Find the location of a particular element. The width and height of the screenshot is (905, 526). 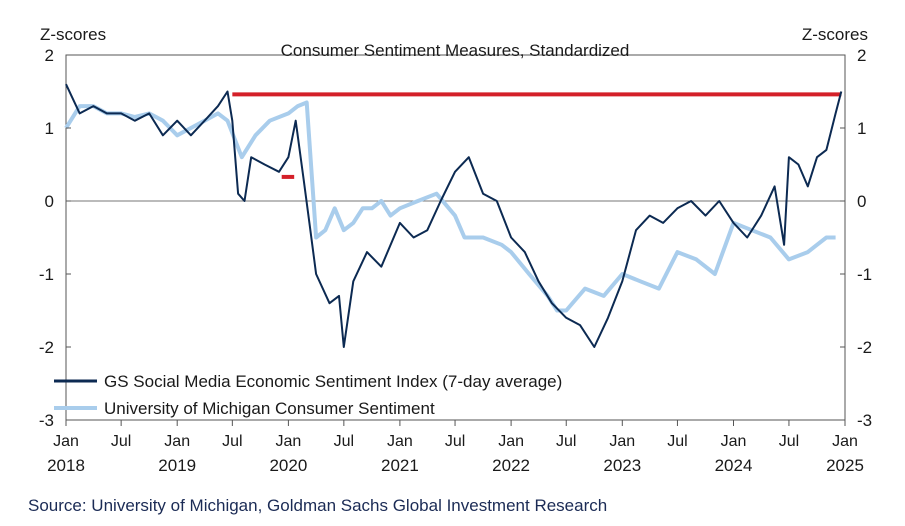

y-tick-label-left: -2 is located at coordinates (46, 347).